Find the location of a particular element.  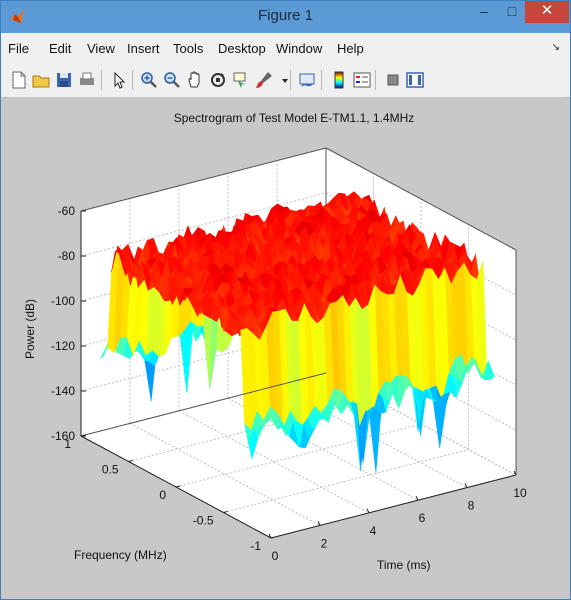

z-tick-label: -140 is located at coordinates (63, 391).